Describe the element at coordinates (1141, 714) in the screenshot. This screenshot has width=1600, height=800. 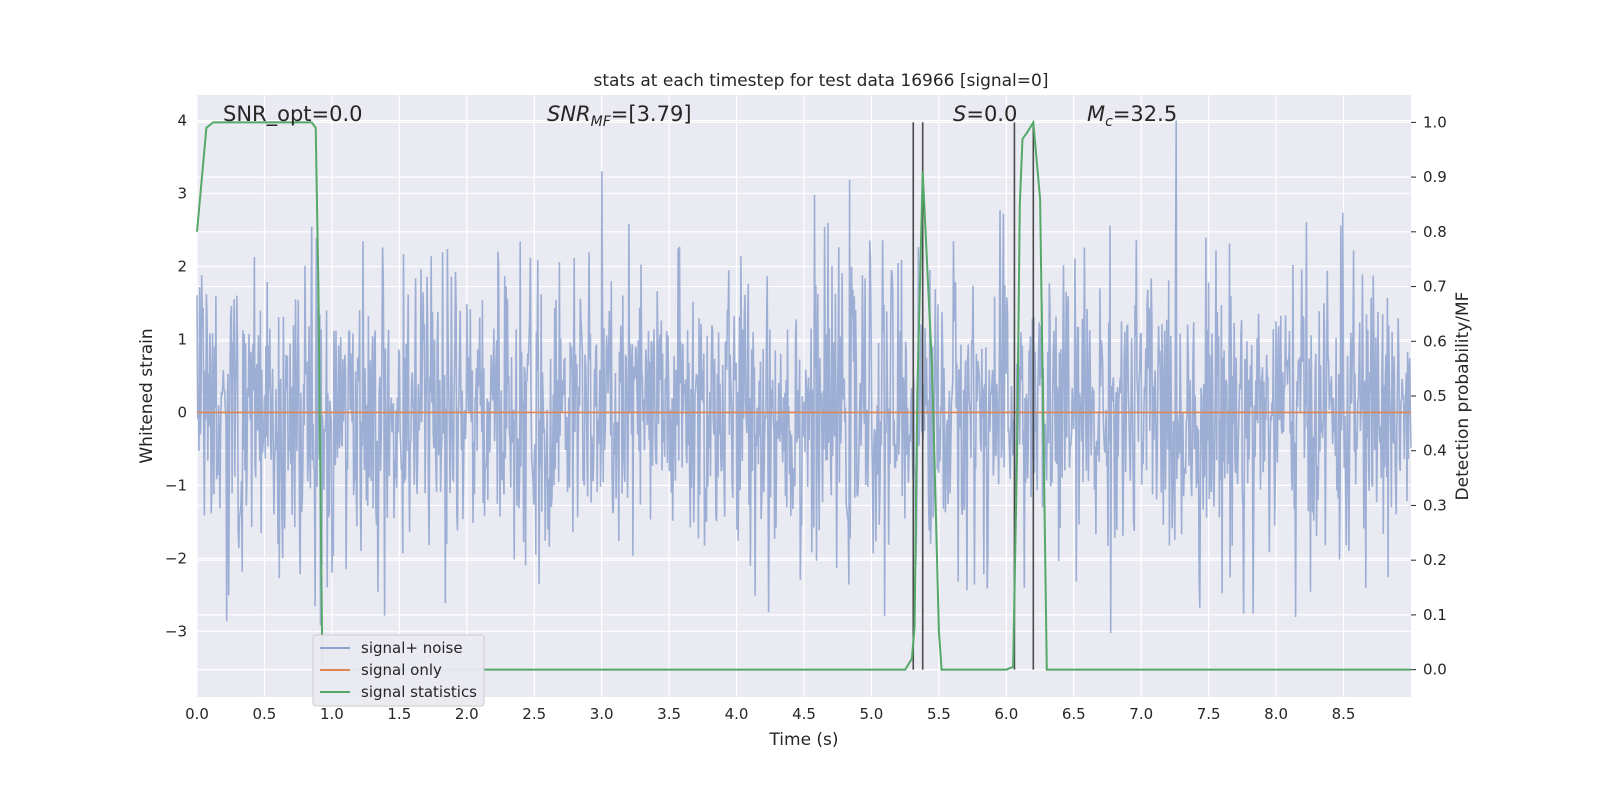
I see `x-tick-label: 7.0` at that location.